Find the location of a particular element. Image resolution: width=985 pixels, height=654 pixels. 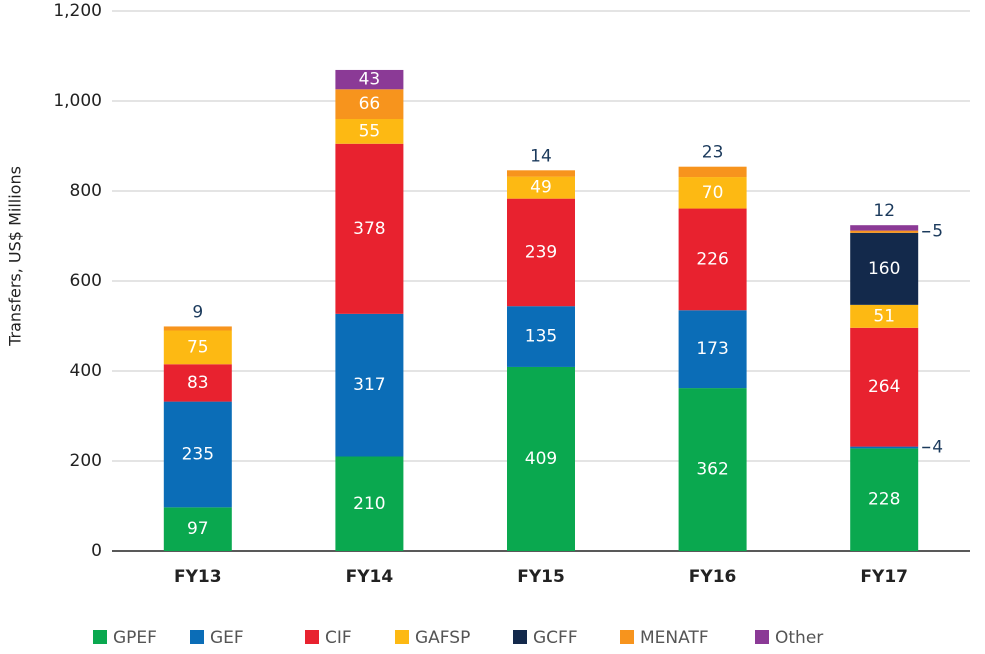

data-label: 49 is located at coordinates (541, 188).